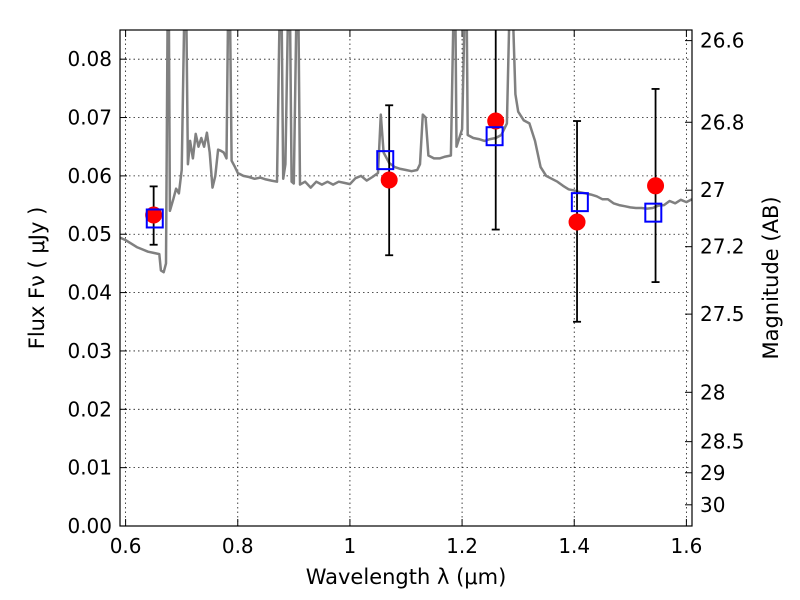 The image size is (800, 600). What do you see at coordinates (686, 546) in the screenshot?
I see `x-tick-label: 1.6` at bounding box center [686, 546].